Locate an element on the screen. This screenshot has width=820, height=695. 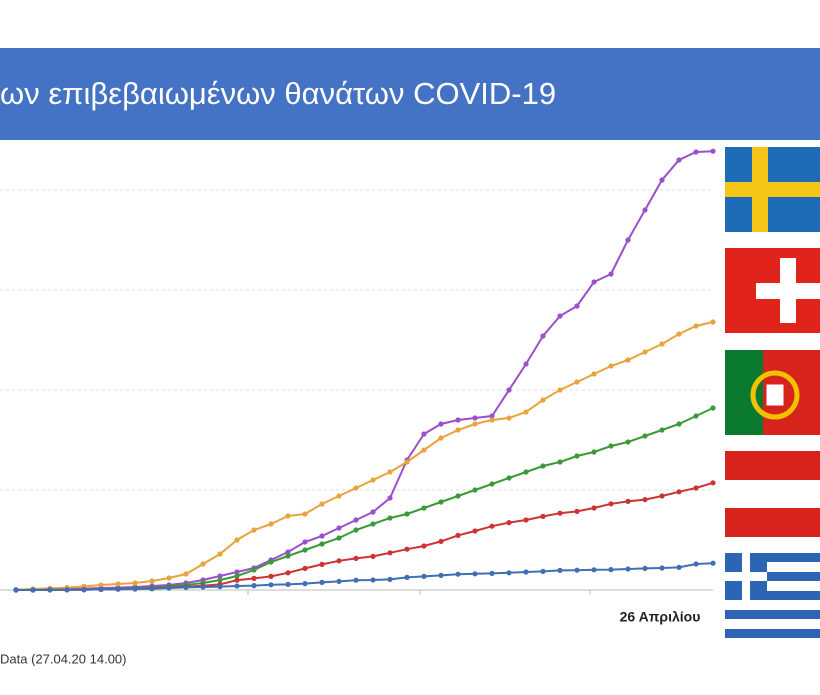
header-bar is located at coordinates (410, 94).